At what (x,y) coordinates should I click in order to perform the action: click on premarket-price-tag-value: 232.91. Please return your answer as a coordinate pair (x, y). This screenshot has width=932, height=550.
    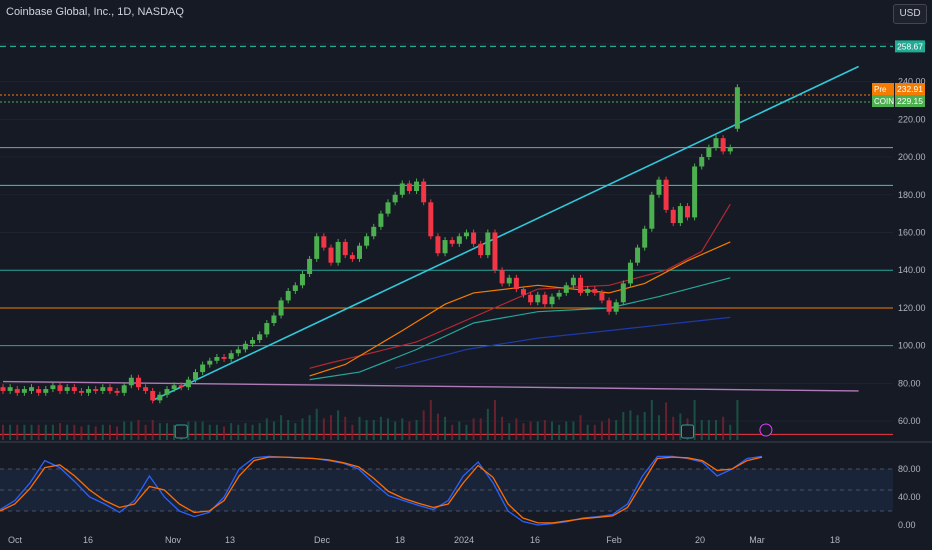
    Looking at the image, I should click on (910, 89).